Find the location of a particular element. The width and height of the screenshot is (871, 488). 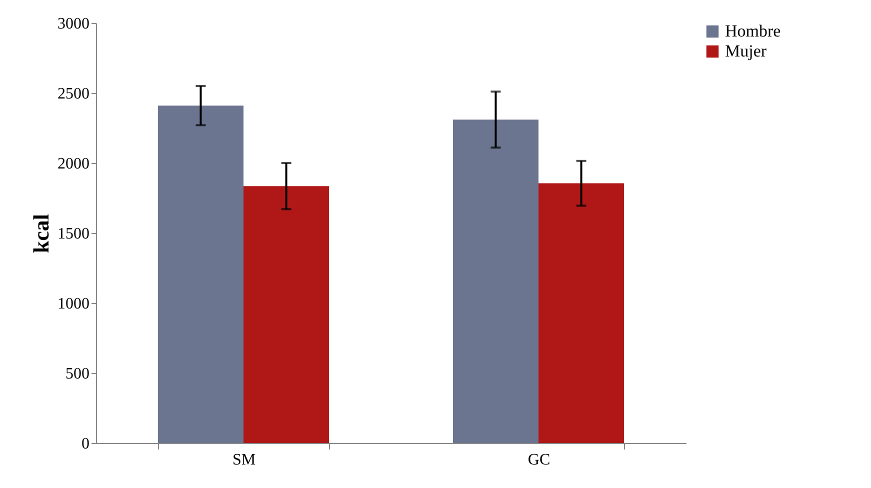

y-tick-label: 500 is located at coordinates (78, 374).